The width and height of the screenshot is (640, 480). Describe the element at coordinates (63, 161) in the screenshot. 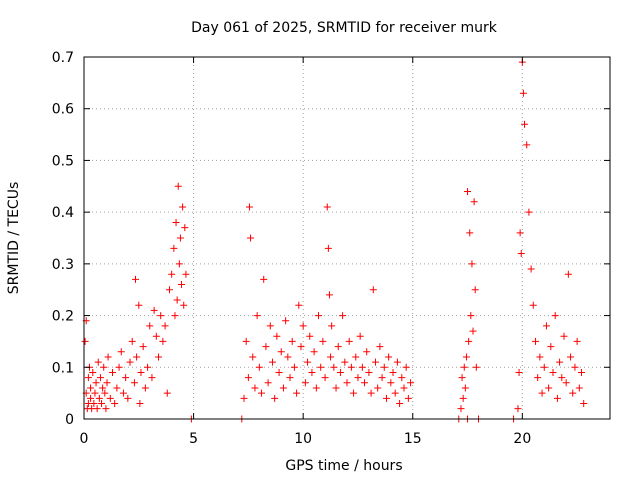

I see `y-tick-label: 0.5` at that location.